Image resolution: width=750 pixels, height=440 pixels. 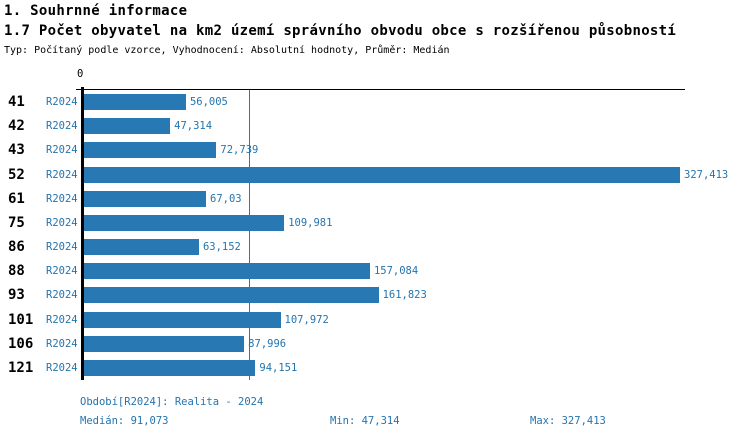 I want to click on category-label: 88, so click(x=16, y=271).